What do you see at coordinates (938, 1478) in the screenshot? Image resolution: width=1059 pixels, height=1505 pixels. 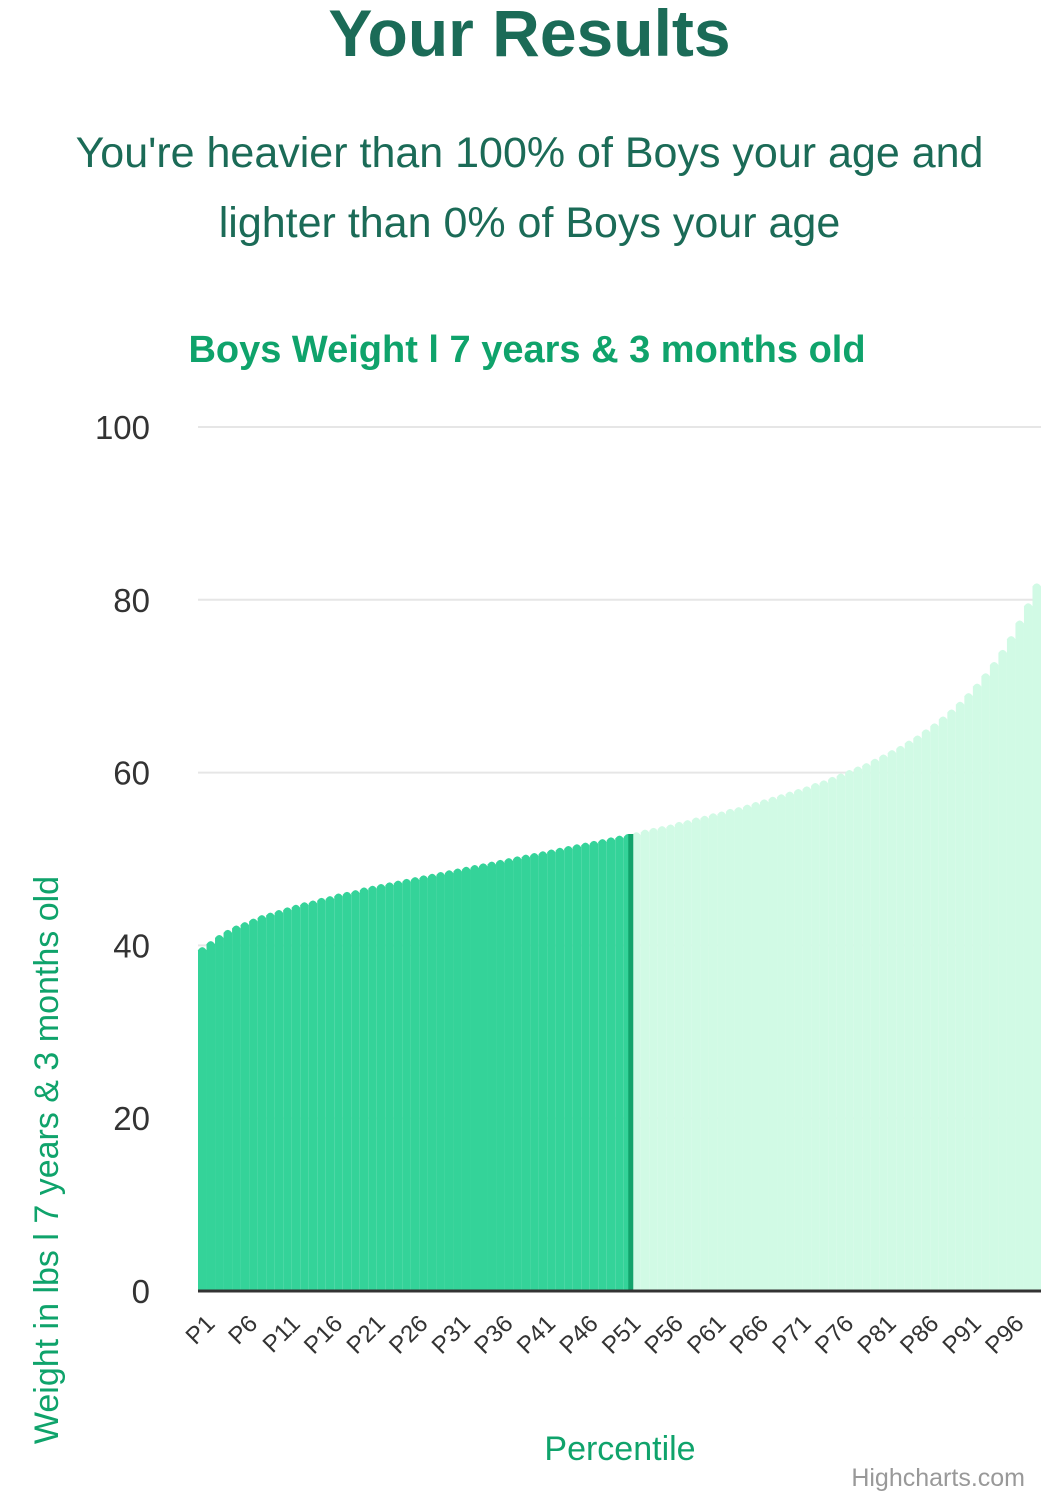 I see `highcharts-credit: Highcharts.com` at bounding box center [938, 1478].